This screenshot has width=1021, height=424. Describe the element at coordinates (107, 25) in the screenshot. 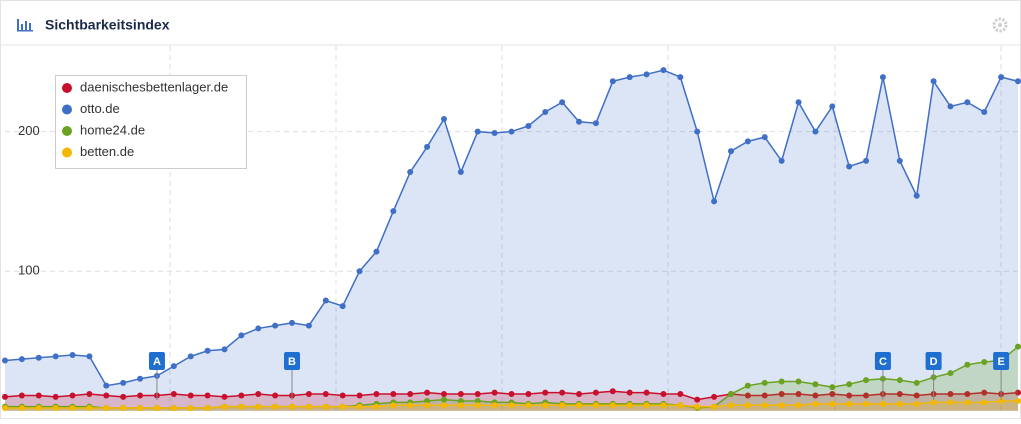

I see `widget-title: Sichtbarkeitsindex` at that location.